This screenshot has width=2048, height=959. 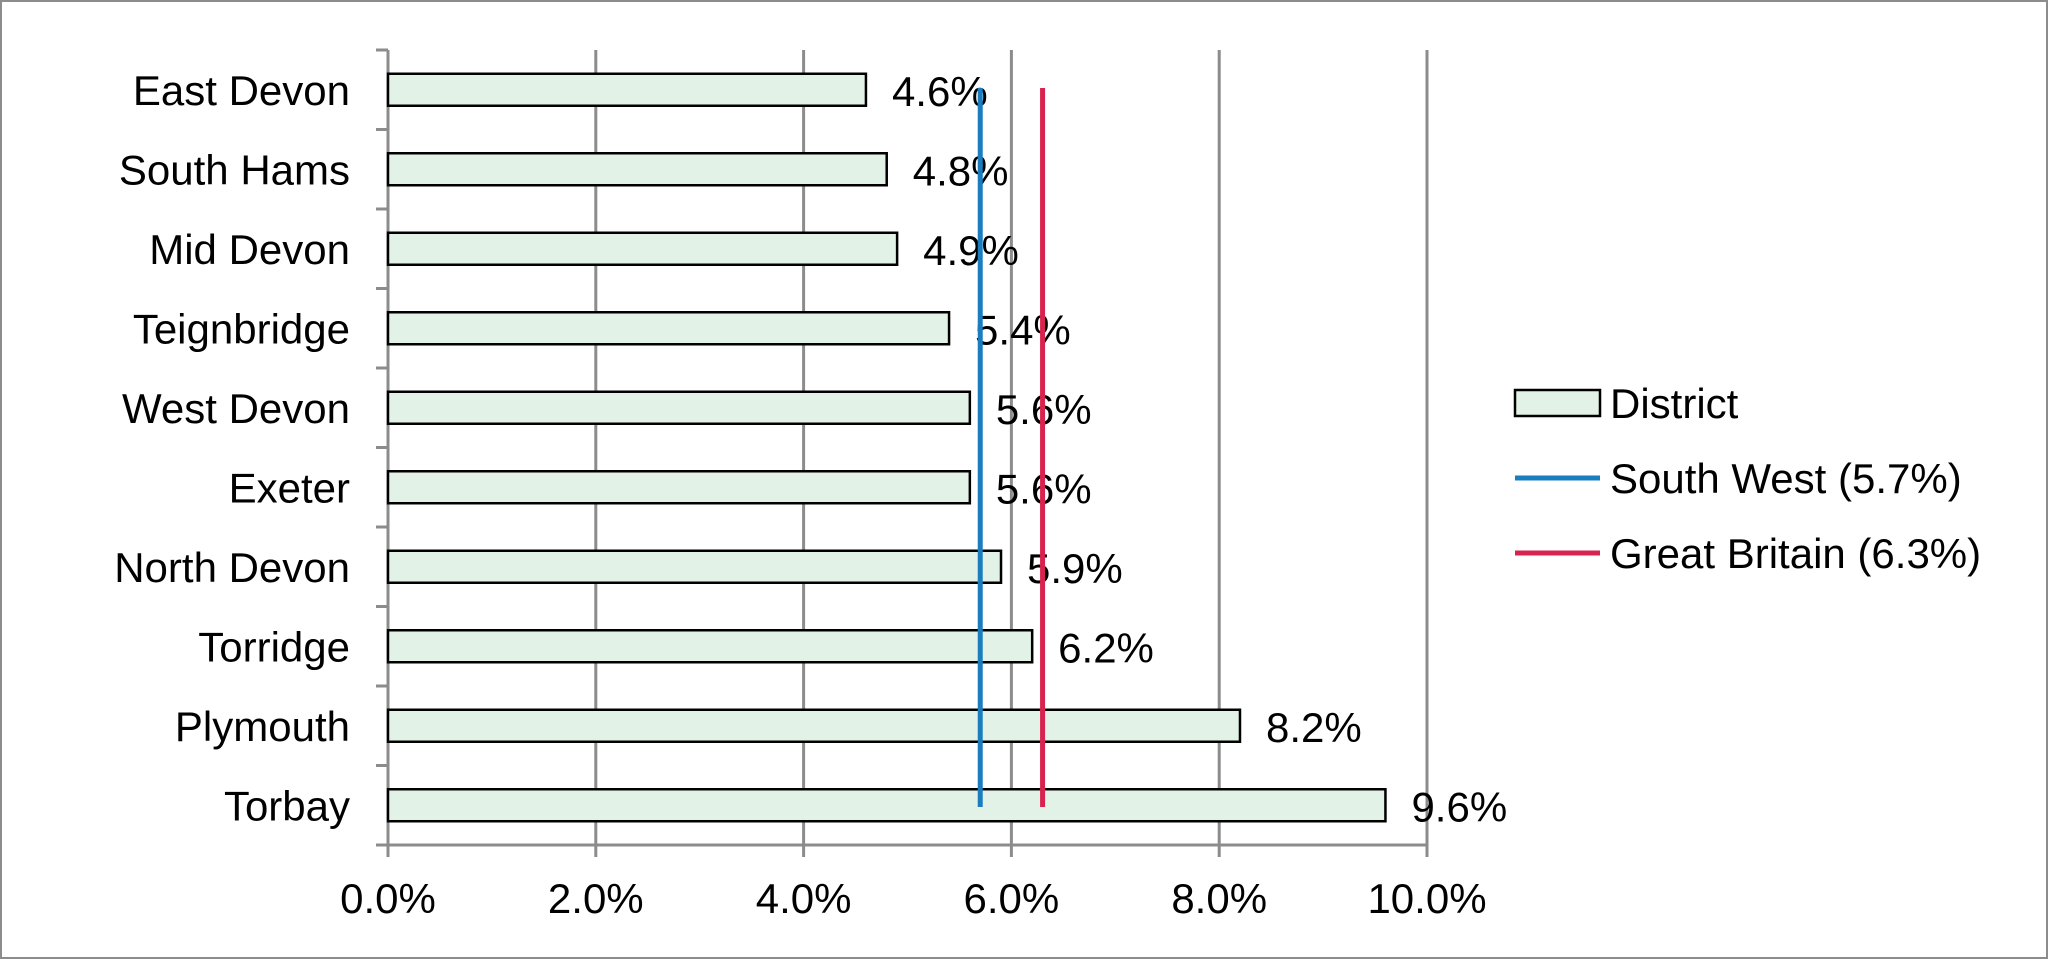 What do you see at coordinates (1106, 647) in the screenshot?
I see `data-label: 6.2%` at bounding box center [1106, 647].